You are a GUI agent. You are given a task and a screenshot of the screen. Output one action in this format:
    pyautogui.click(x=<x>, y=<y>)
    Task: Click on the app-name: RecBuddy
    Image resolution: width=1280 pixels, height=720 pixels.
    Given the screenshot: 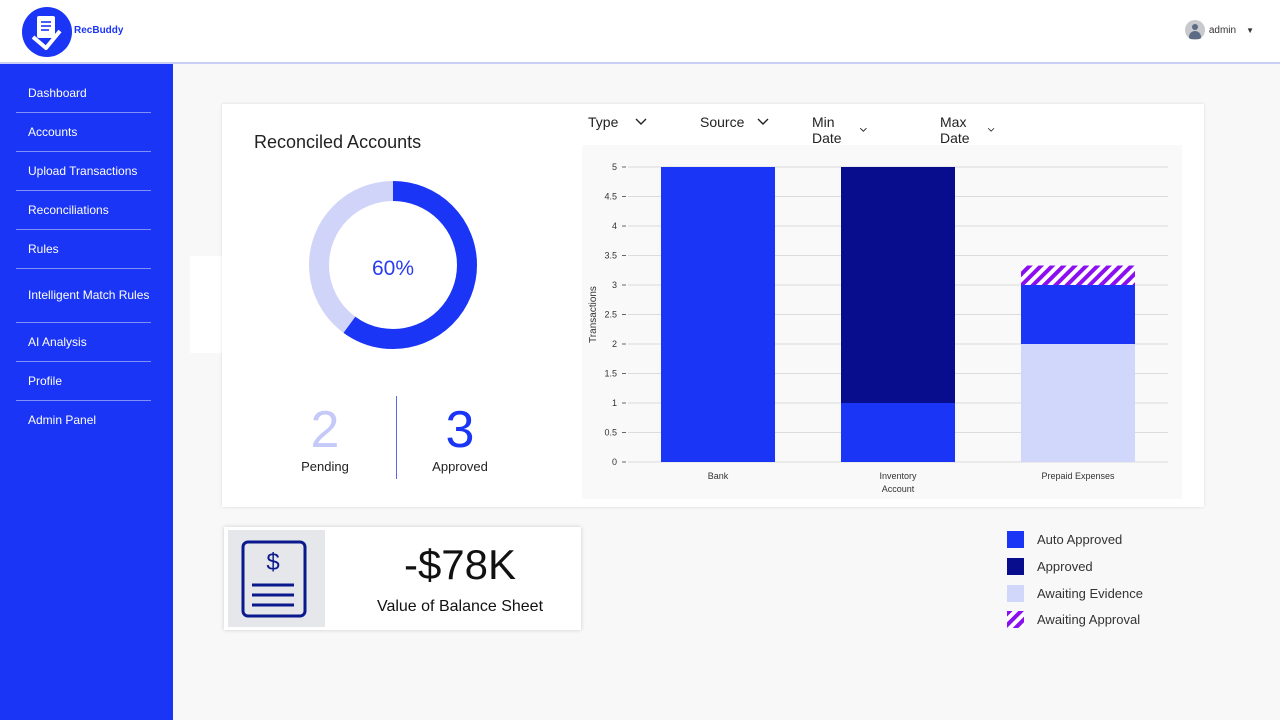 What is the action you would take?
    pyautogui.click(x=99, y=30)
    